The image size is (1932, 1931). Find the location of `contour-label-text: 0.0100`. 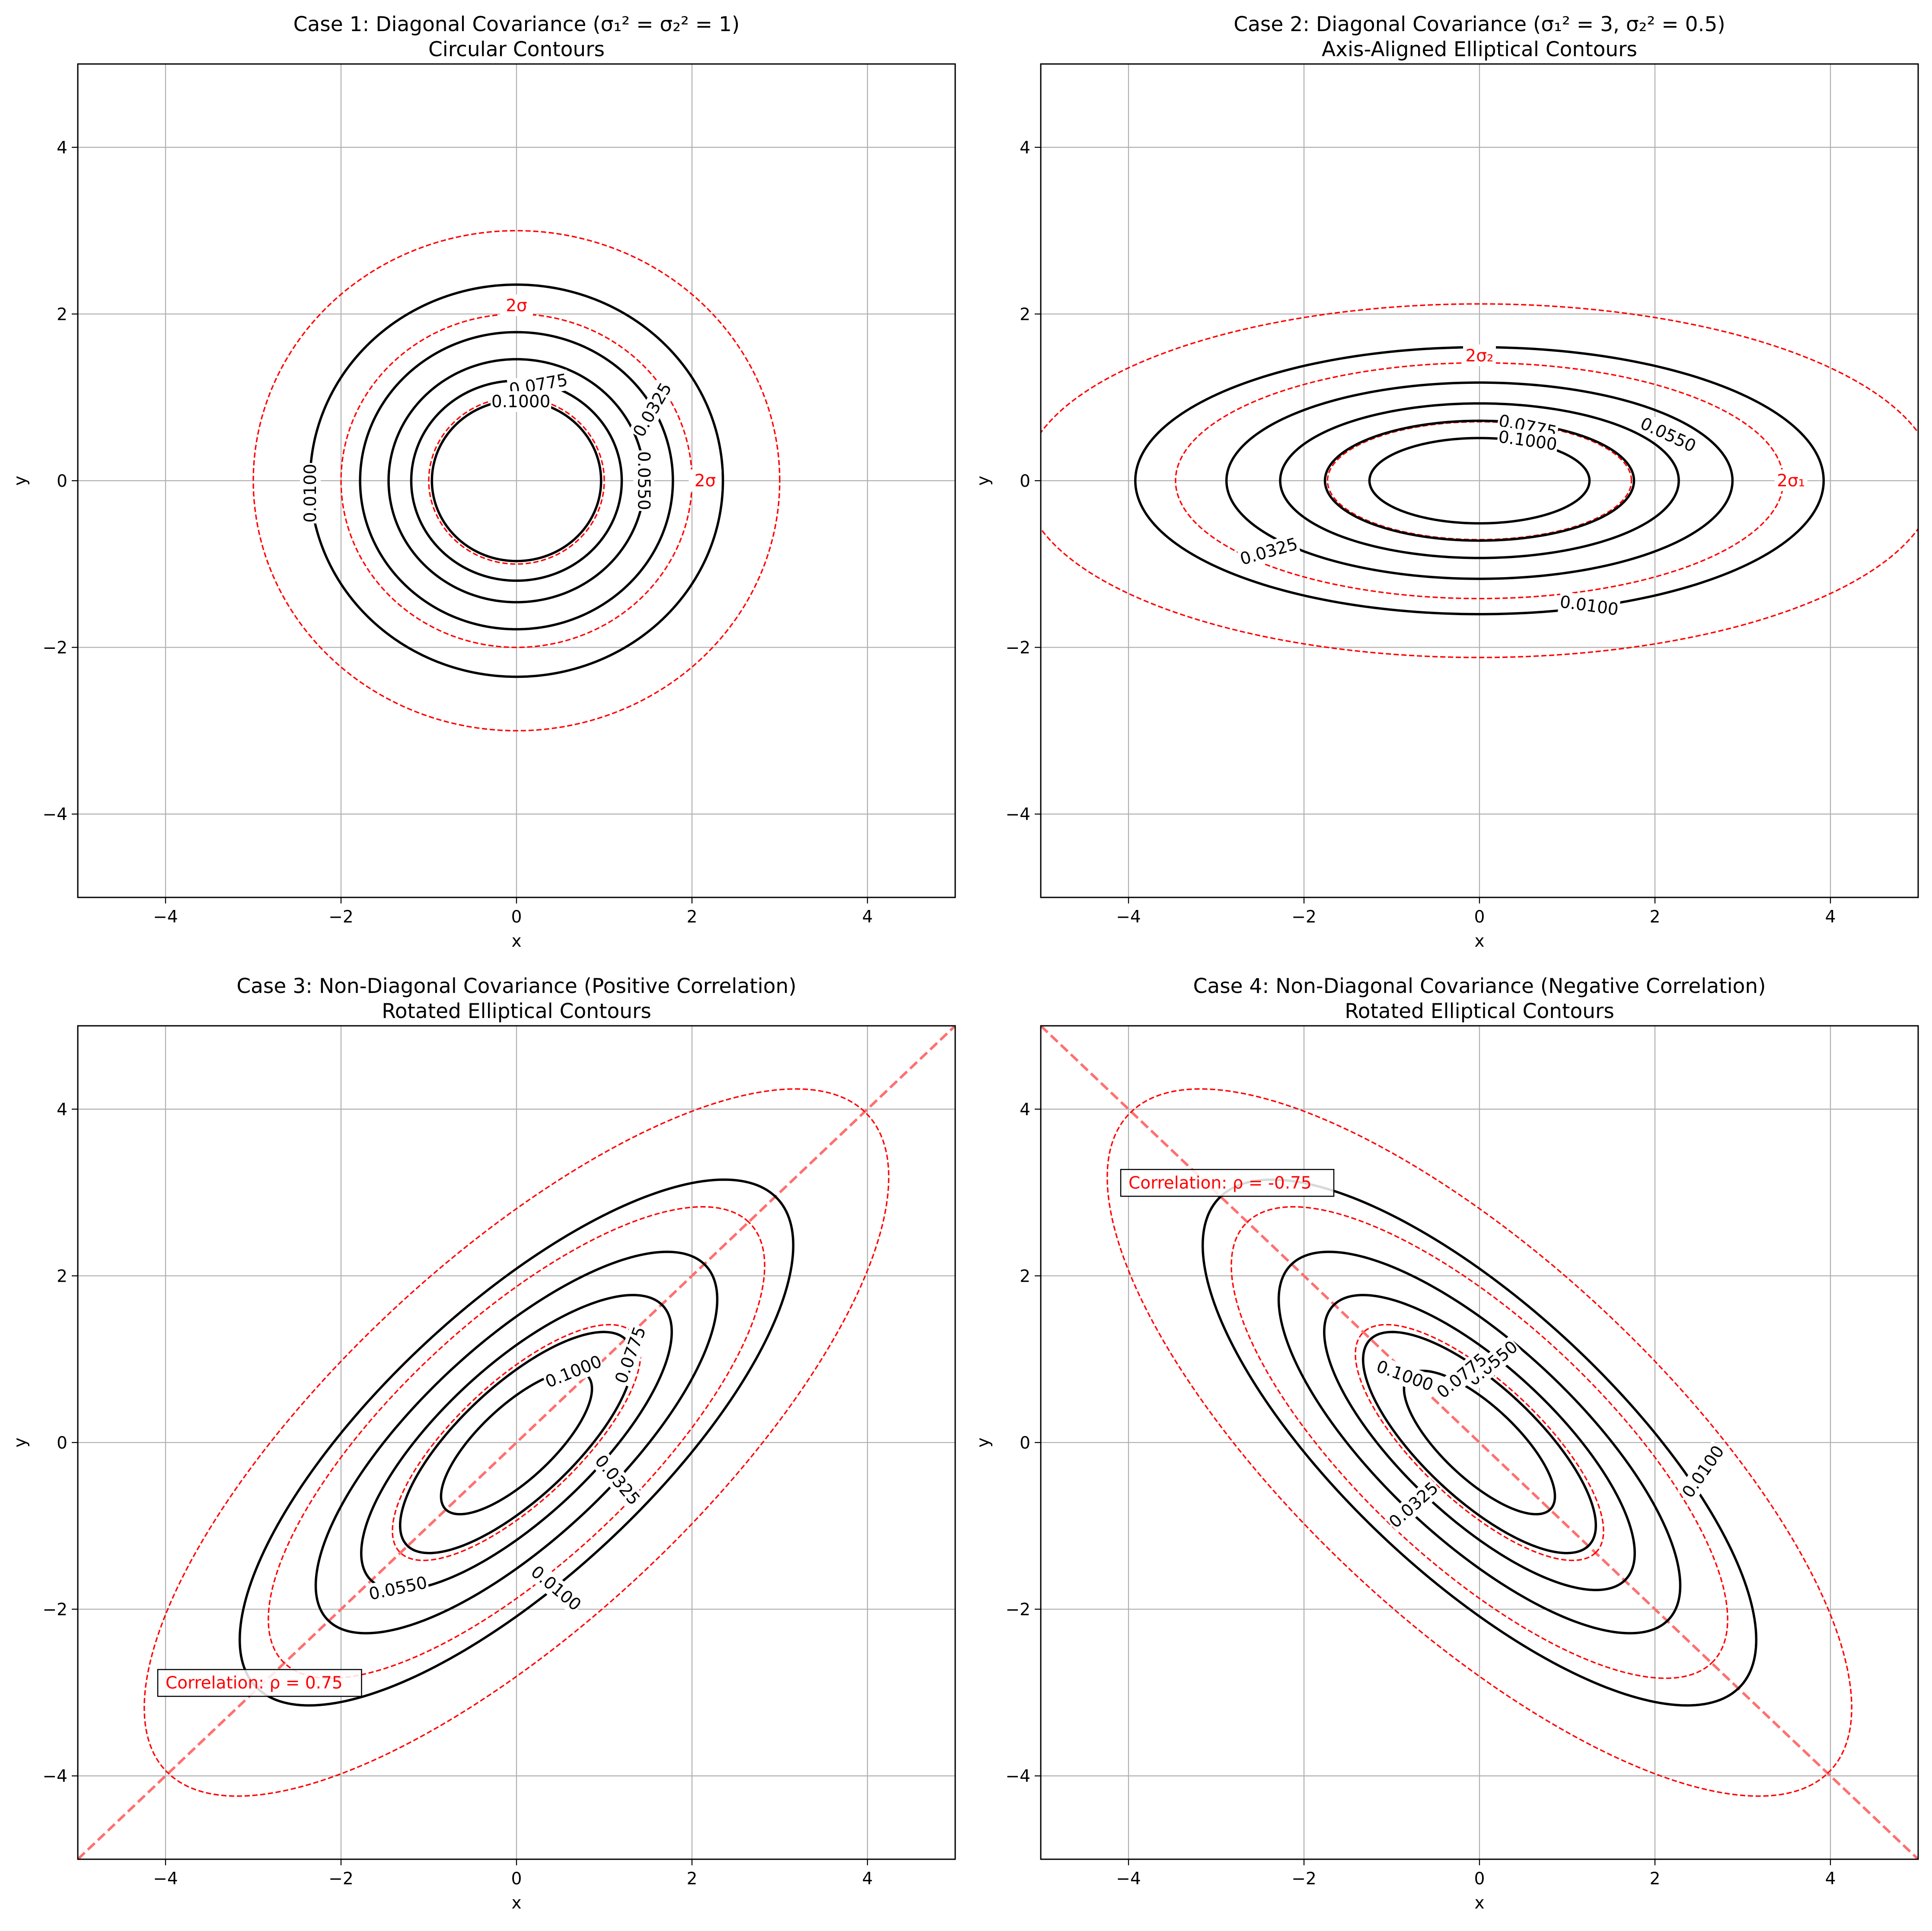

contour-label-text: 0.0100 is located at coordinates (1589, 606).